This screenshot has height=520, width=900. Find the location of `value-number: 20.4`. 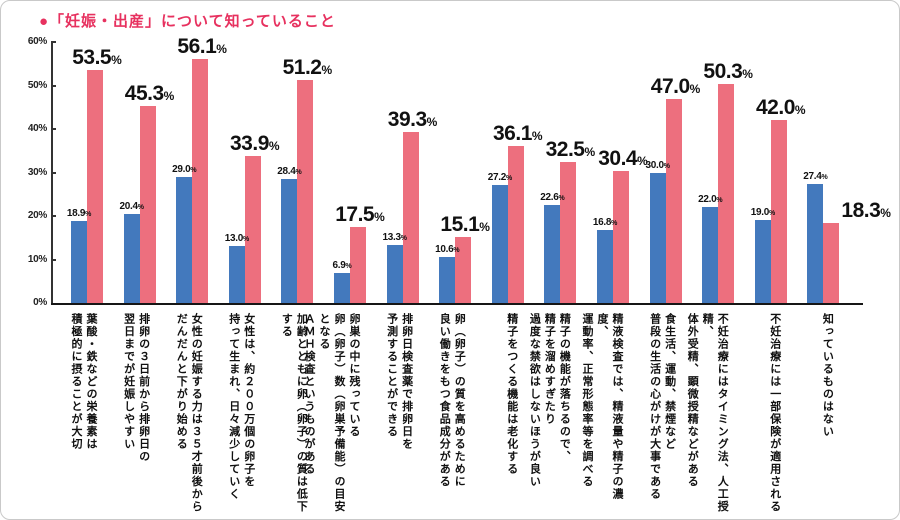

value-number: 20.4 is located at coordinates (128, 207).